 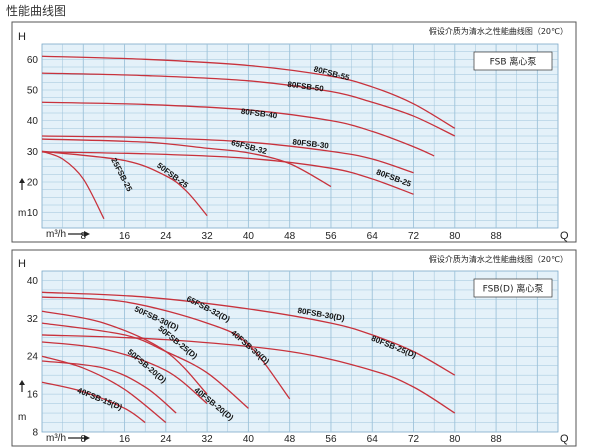 I want to click on chart2-xtick-label: 80, so click(x=455, y=439).